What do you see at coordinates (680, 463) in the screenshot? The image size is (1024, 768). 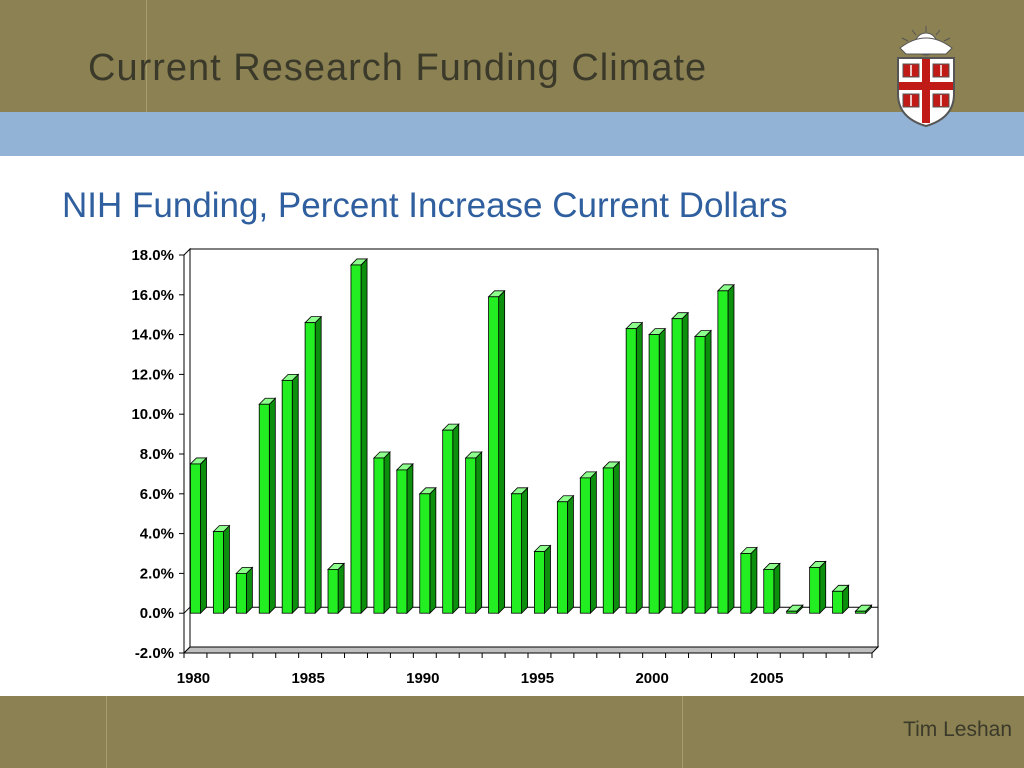 I see `bar-2001` at bounding box center [680, 463].